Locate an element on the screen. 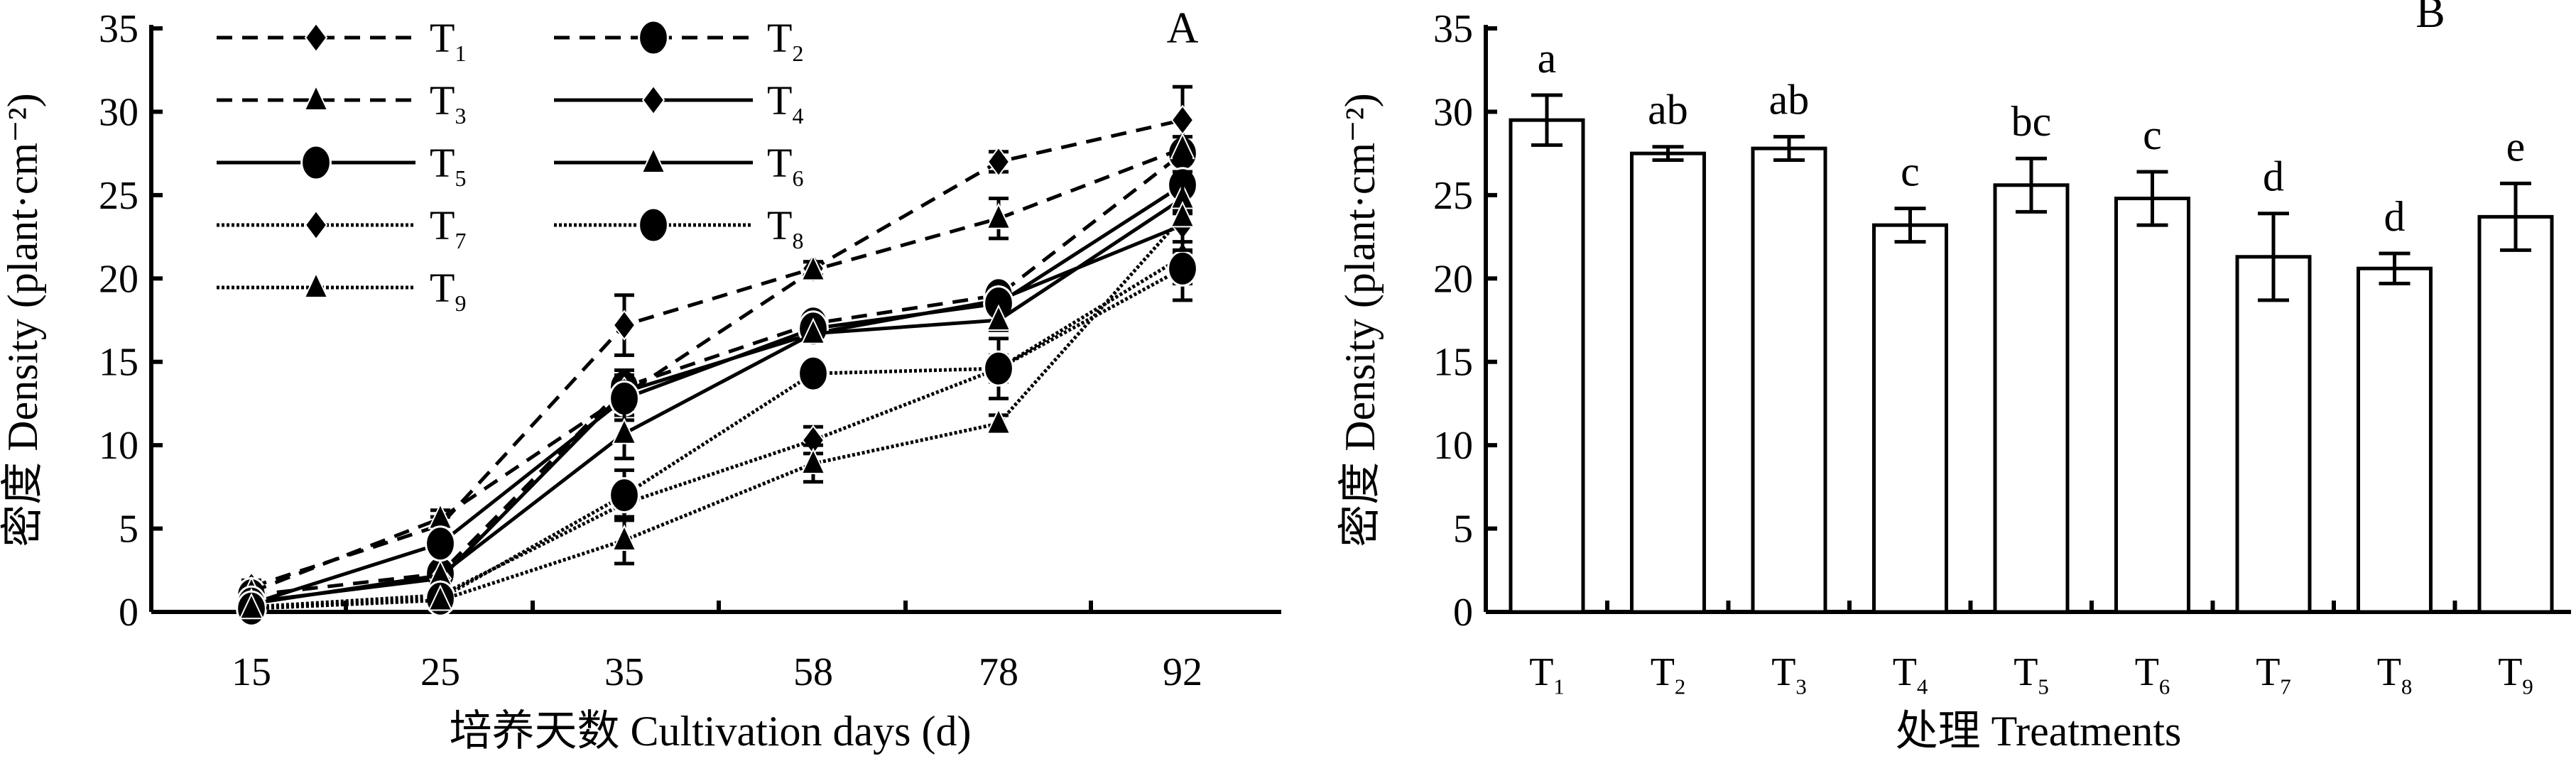  significance-letter: a is located at coordinates (1547, 59).